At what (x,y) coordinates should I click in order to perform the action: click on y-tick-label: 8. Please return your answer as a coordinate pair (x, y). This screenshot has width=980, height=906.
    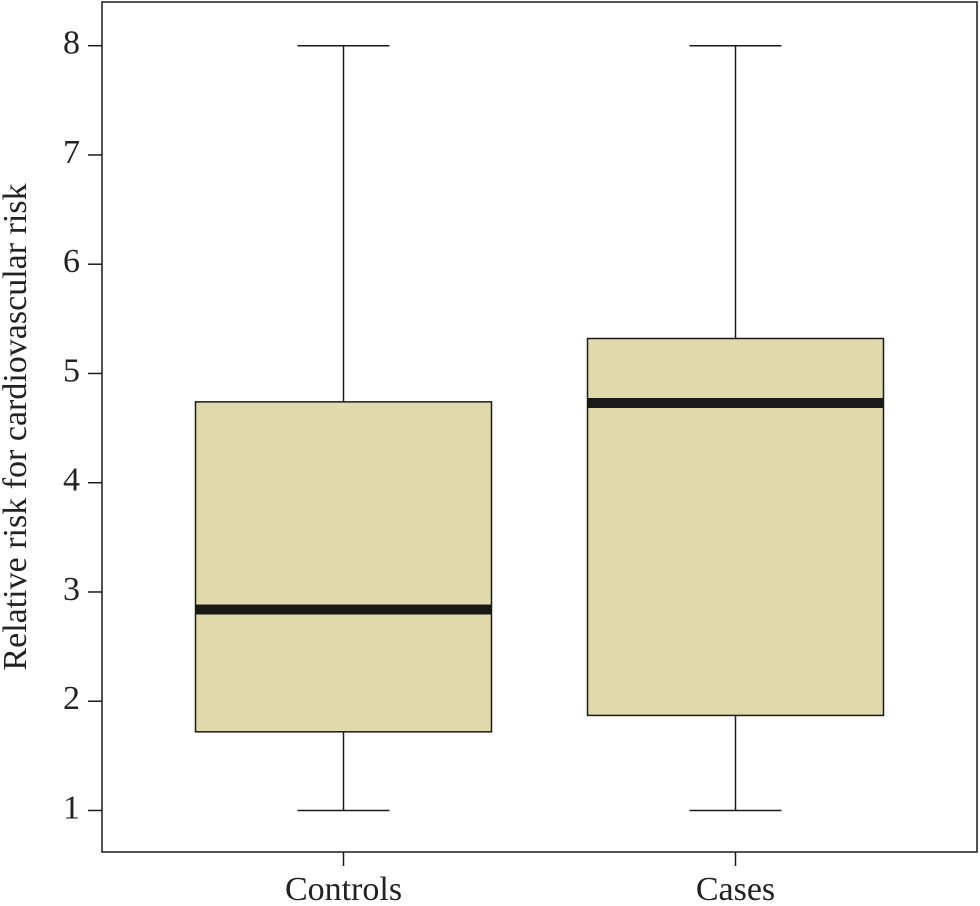
    Looking at the image, I should click on (71, 42).